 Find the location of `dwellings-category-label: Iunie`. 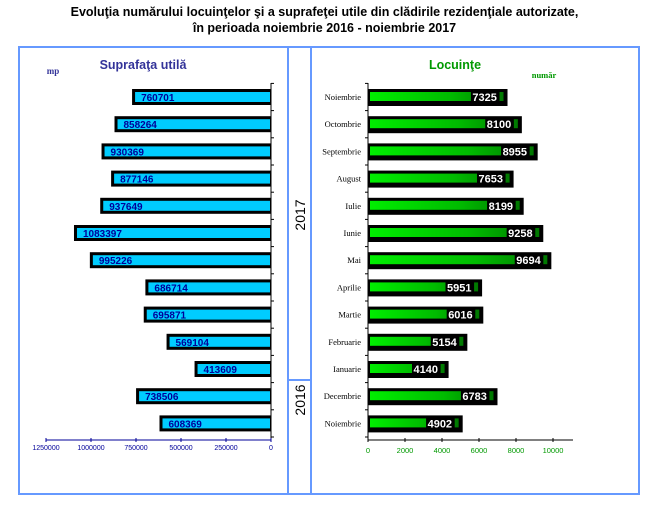

dwellings-category-label: Iunie is located at coordinates (353, 233).